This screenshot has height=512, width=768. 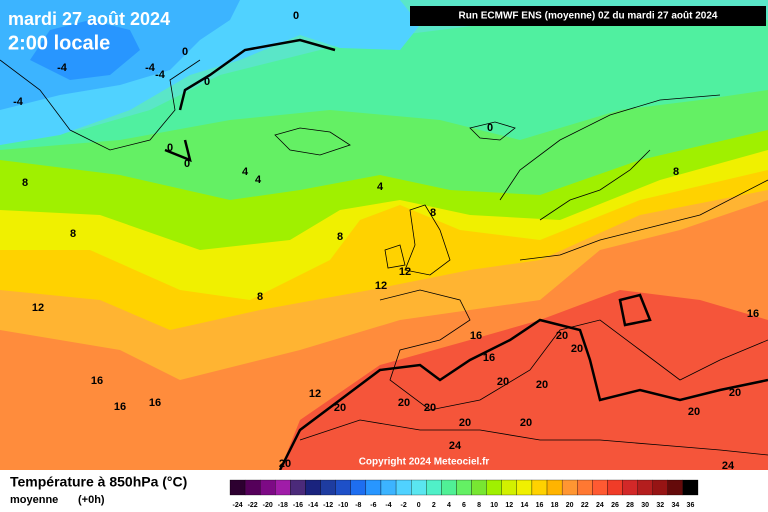 What do you see at coordinates (237, 505) in the screenshot?
I see `colorbar-label: -24` at bounding box center [237, 505].